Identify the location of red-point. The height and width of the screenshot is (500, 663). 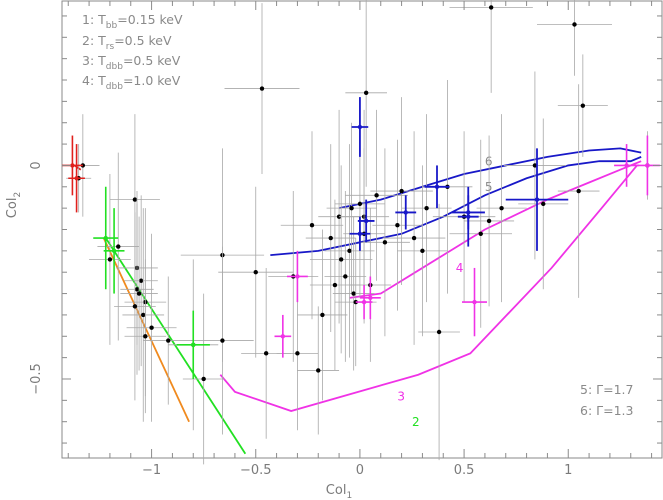
(76, 178).